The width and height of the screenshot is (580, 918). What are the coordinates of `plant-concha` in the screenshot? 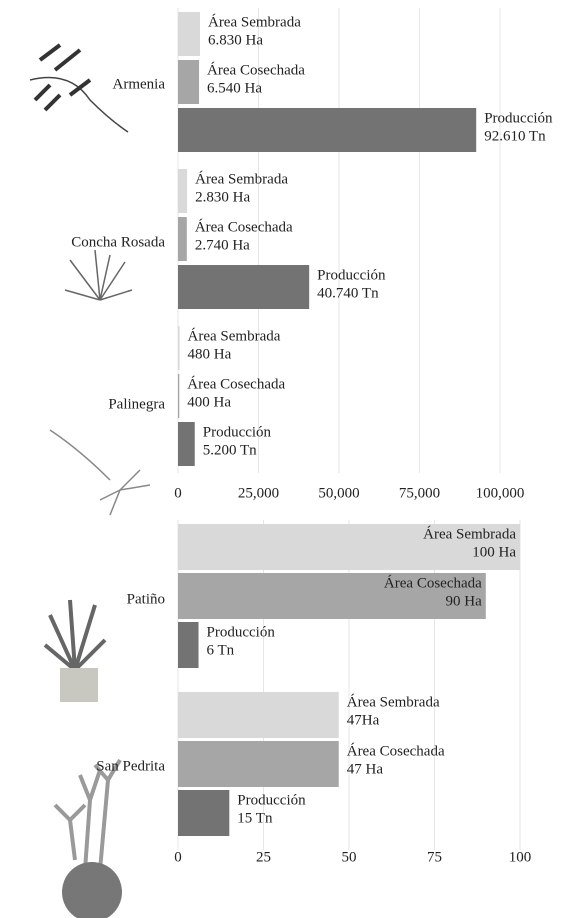 It's located at (98, 275).